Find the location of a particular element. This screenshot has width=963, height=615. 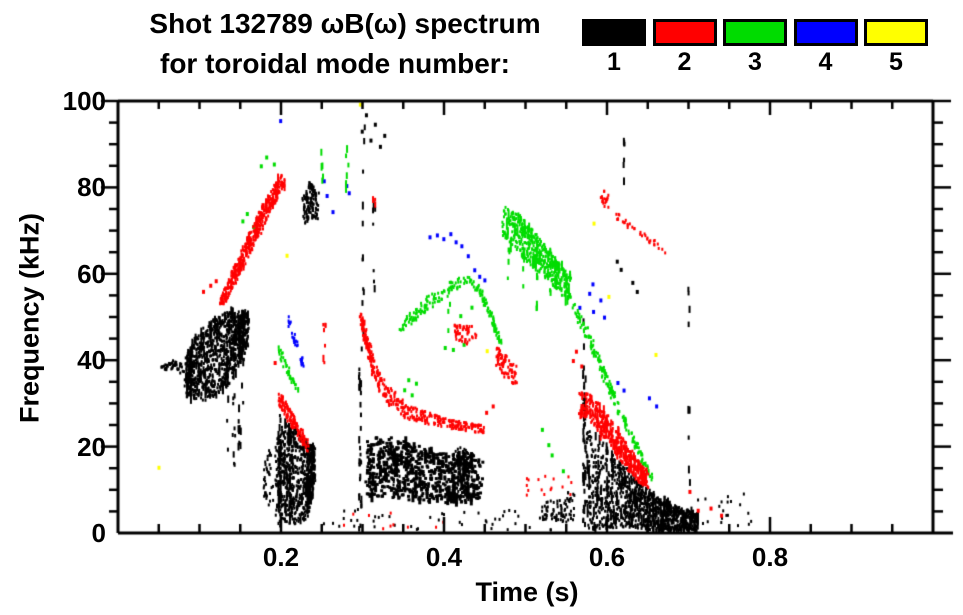

legend-label-mode-4: 4 is located at coordinates (825, 62).